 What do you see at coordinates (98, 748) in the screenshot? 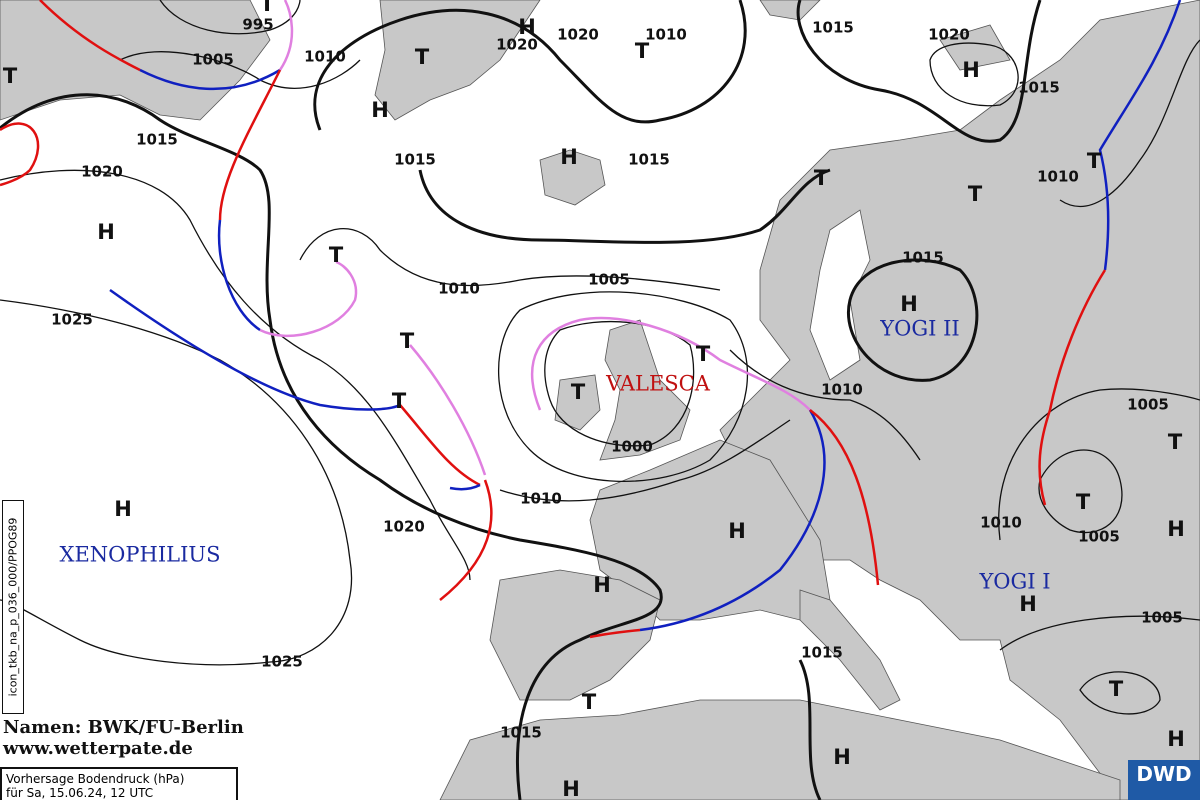
I see `website-link: www.wetterpate.de` at bounding box center [98, 748].